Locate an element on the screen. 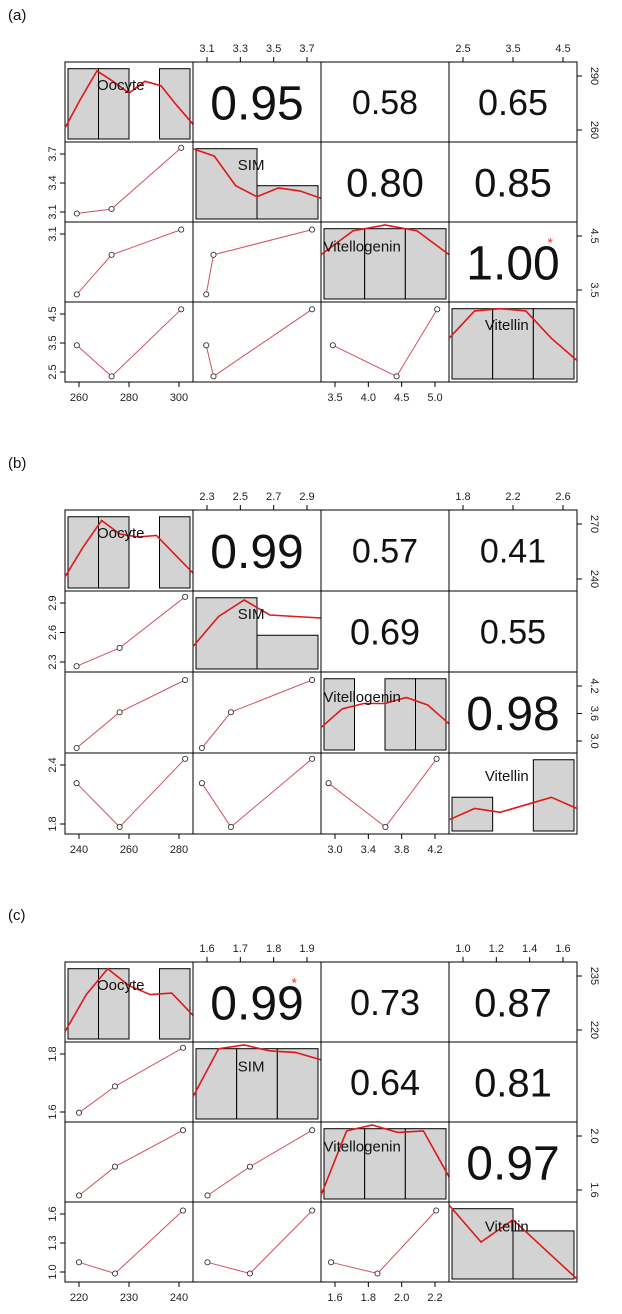  tick-label: 2.5 is located at coordinates (462, 49).